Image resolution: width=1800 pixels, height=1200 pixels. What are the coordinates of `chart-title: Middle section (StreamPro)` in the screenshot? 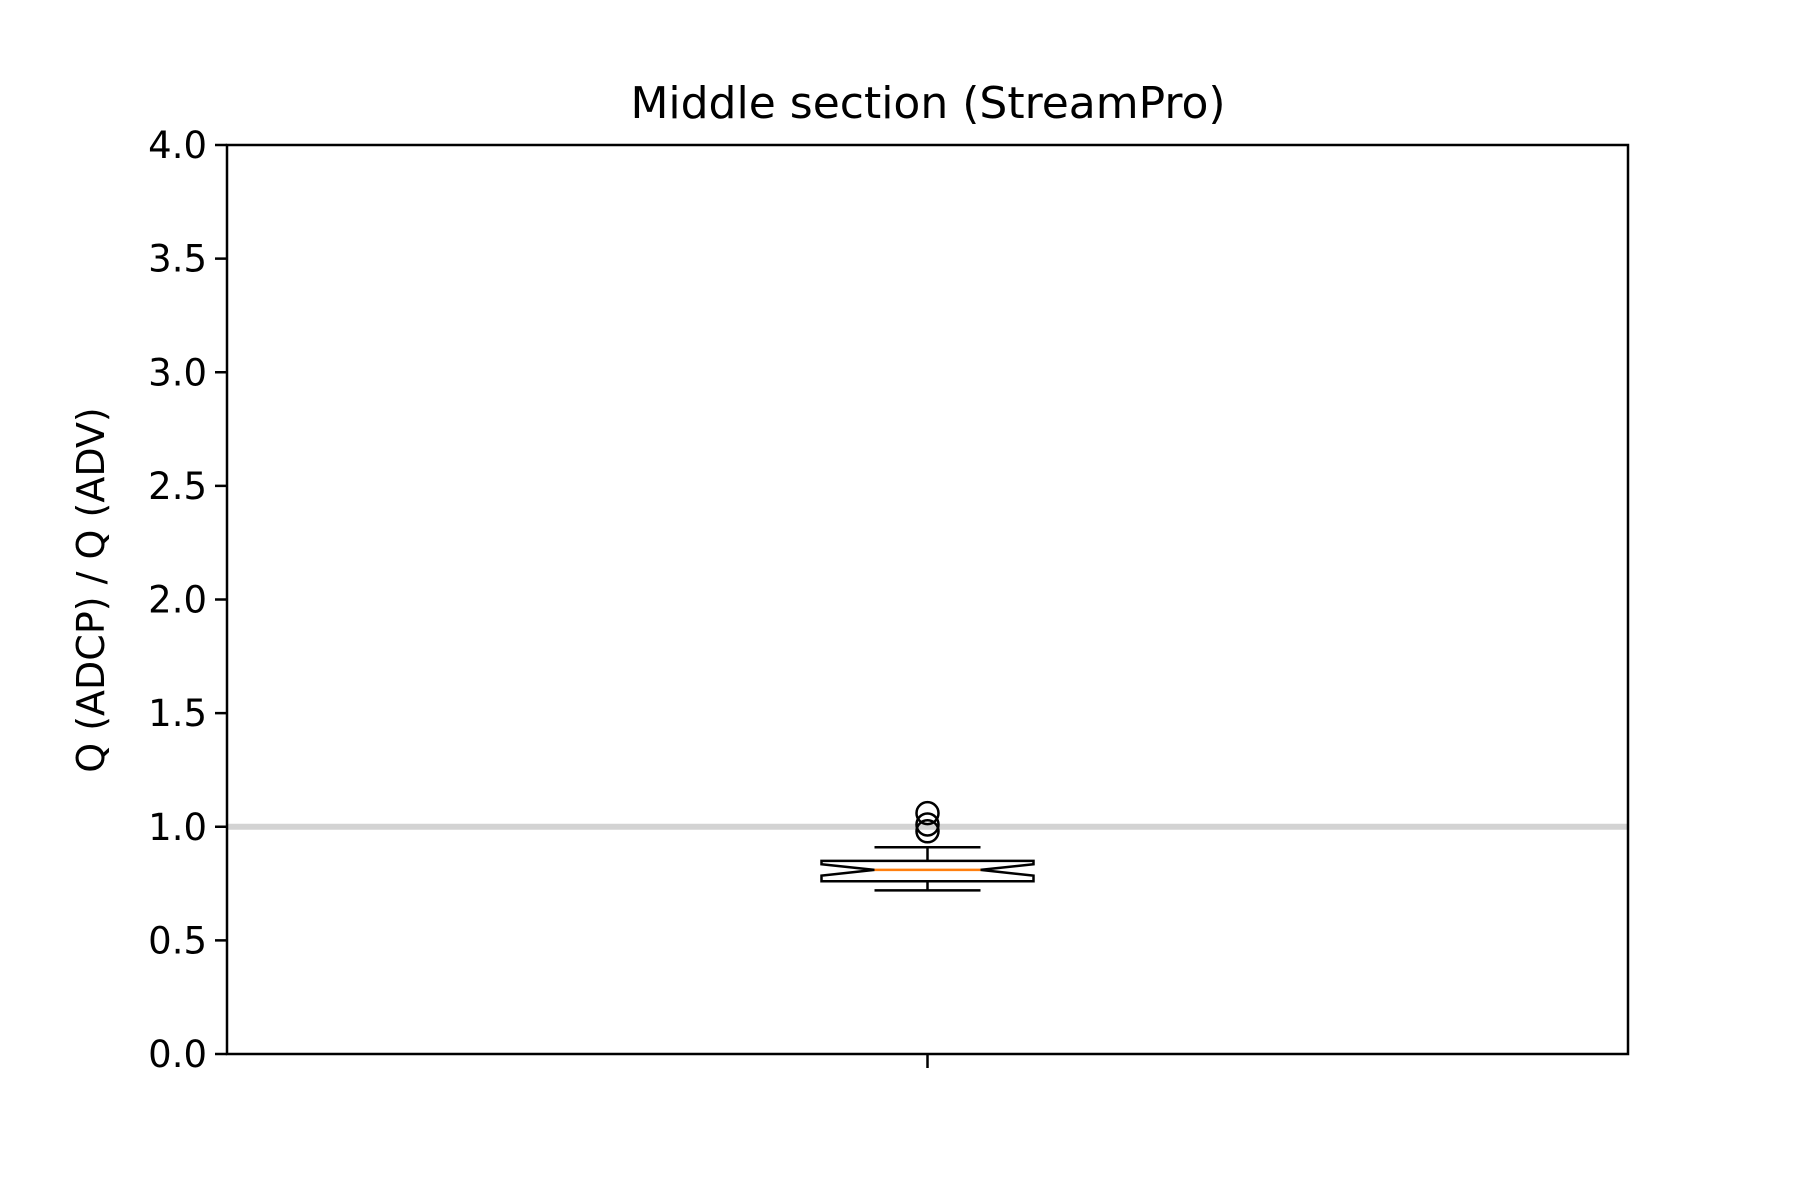 It's located at (927, 103).